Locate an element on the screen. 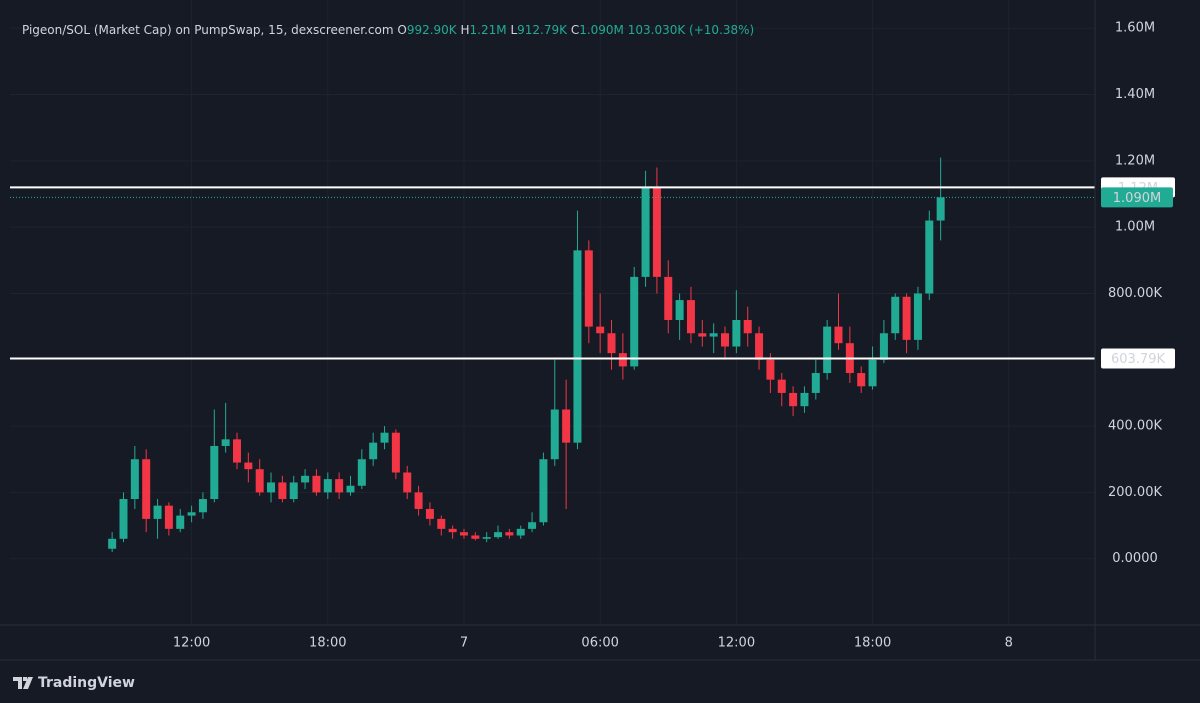  logo-icon is located at coordinates (23, 683).